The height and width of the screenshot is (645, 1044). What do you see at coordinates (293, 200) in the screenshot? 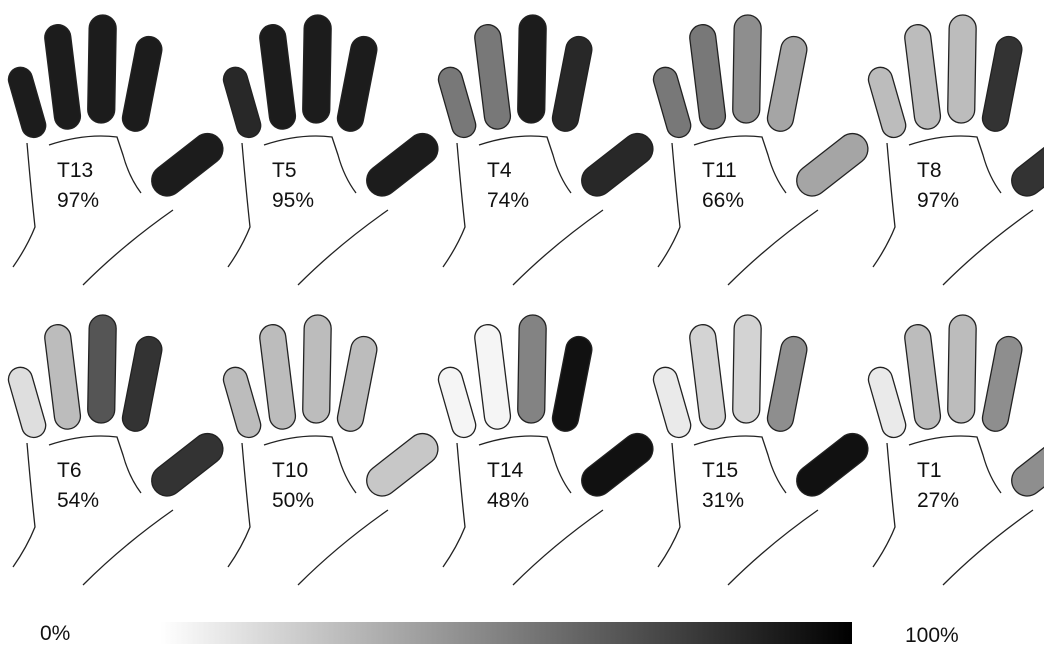
I see `hand-value: 95%` at bounding box center [293, 200].